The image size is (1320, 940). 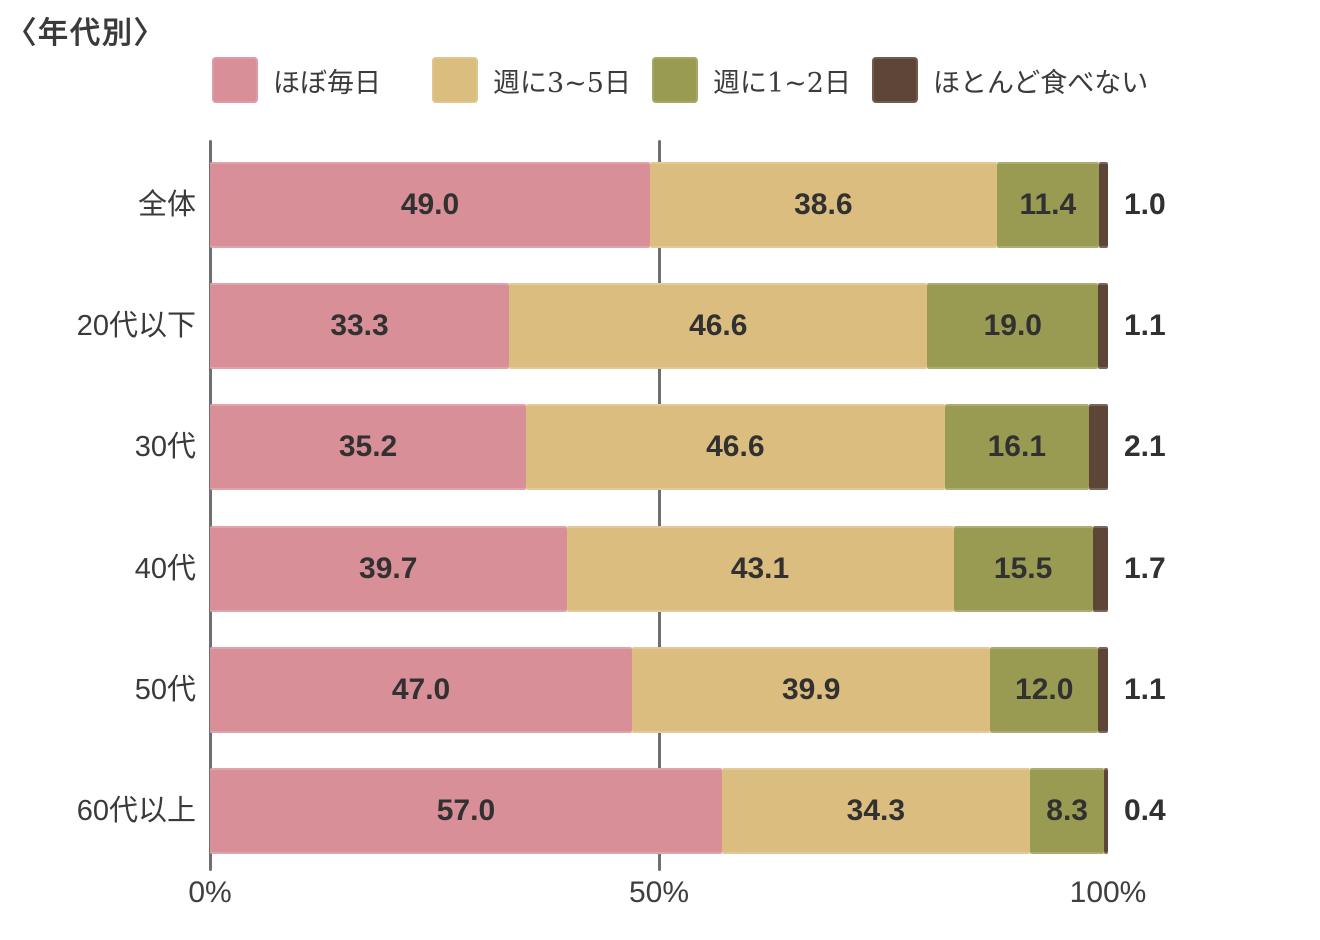 I want to click on stacked-bar: 47.0 39.9 12.0, so click(x=659, y=690).